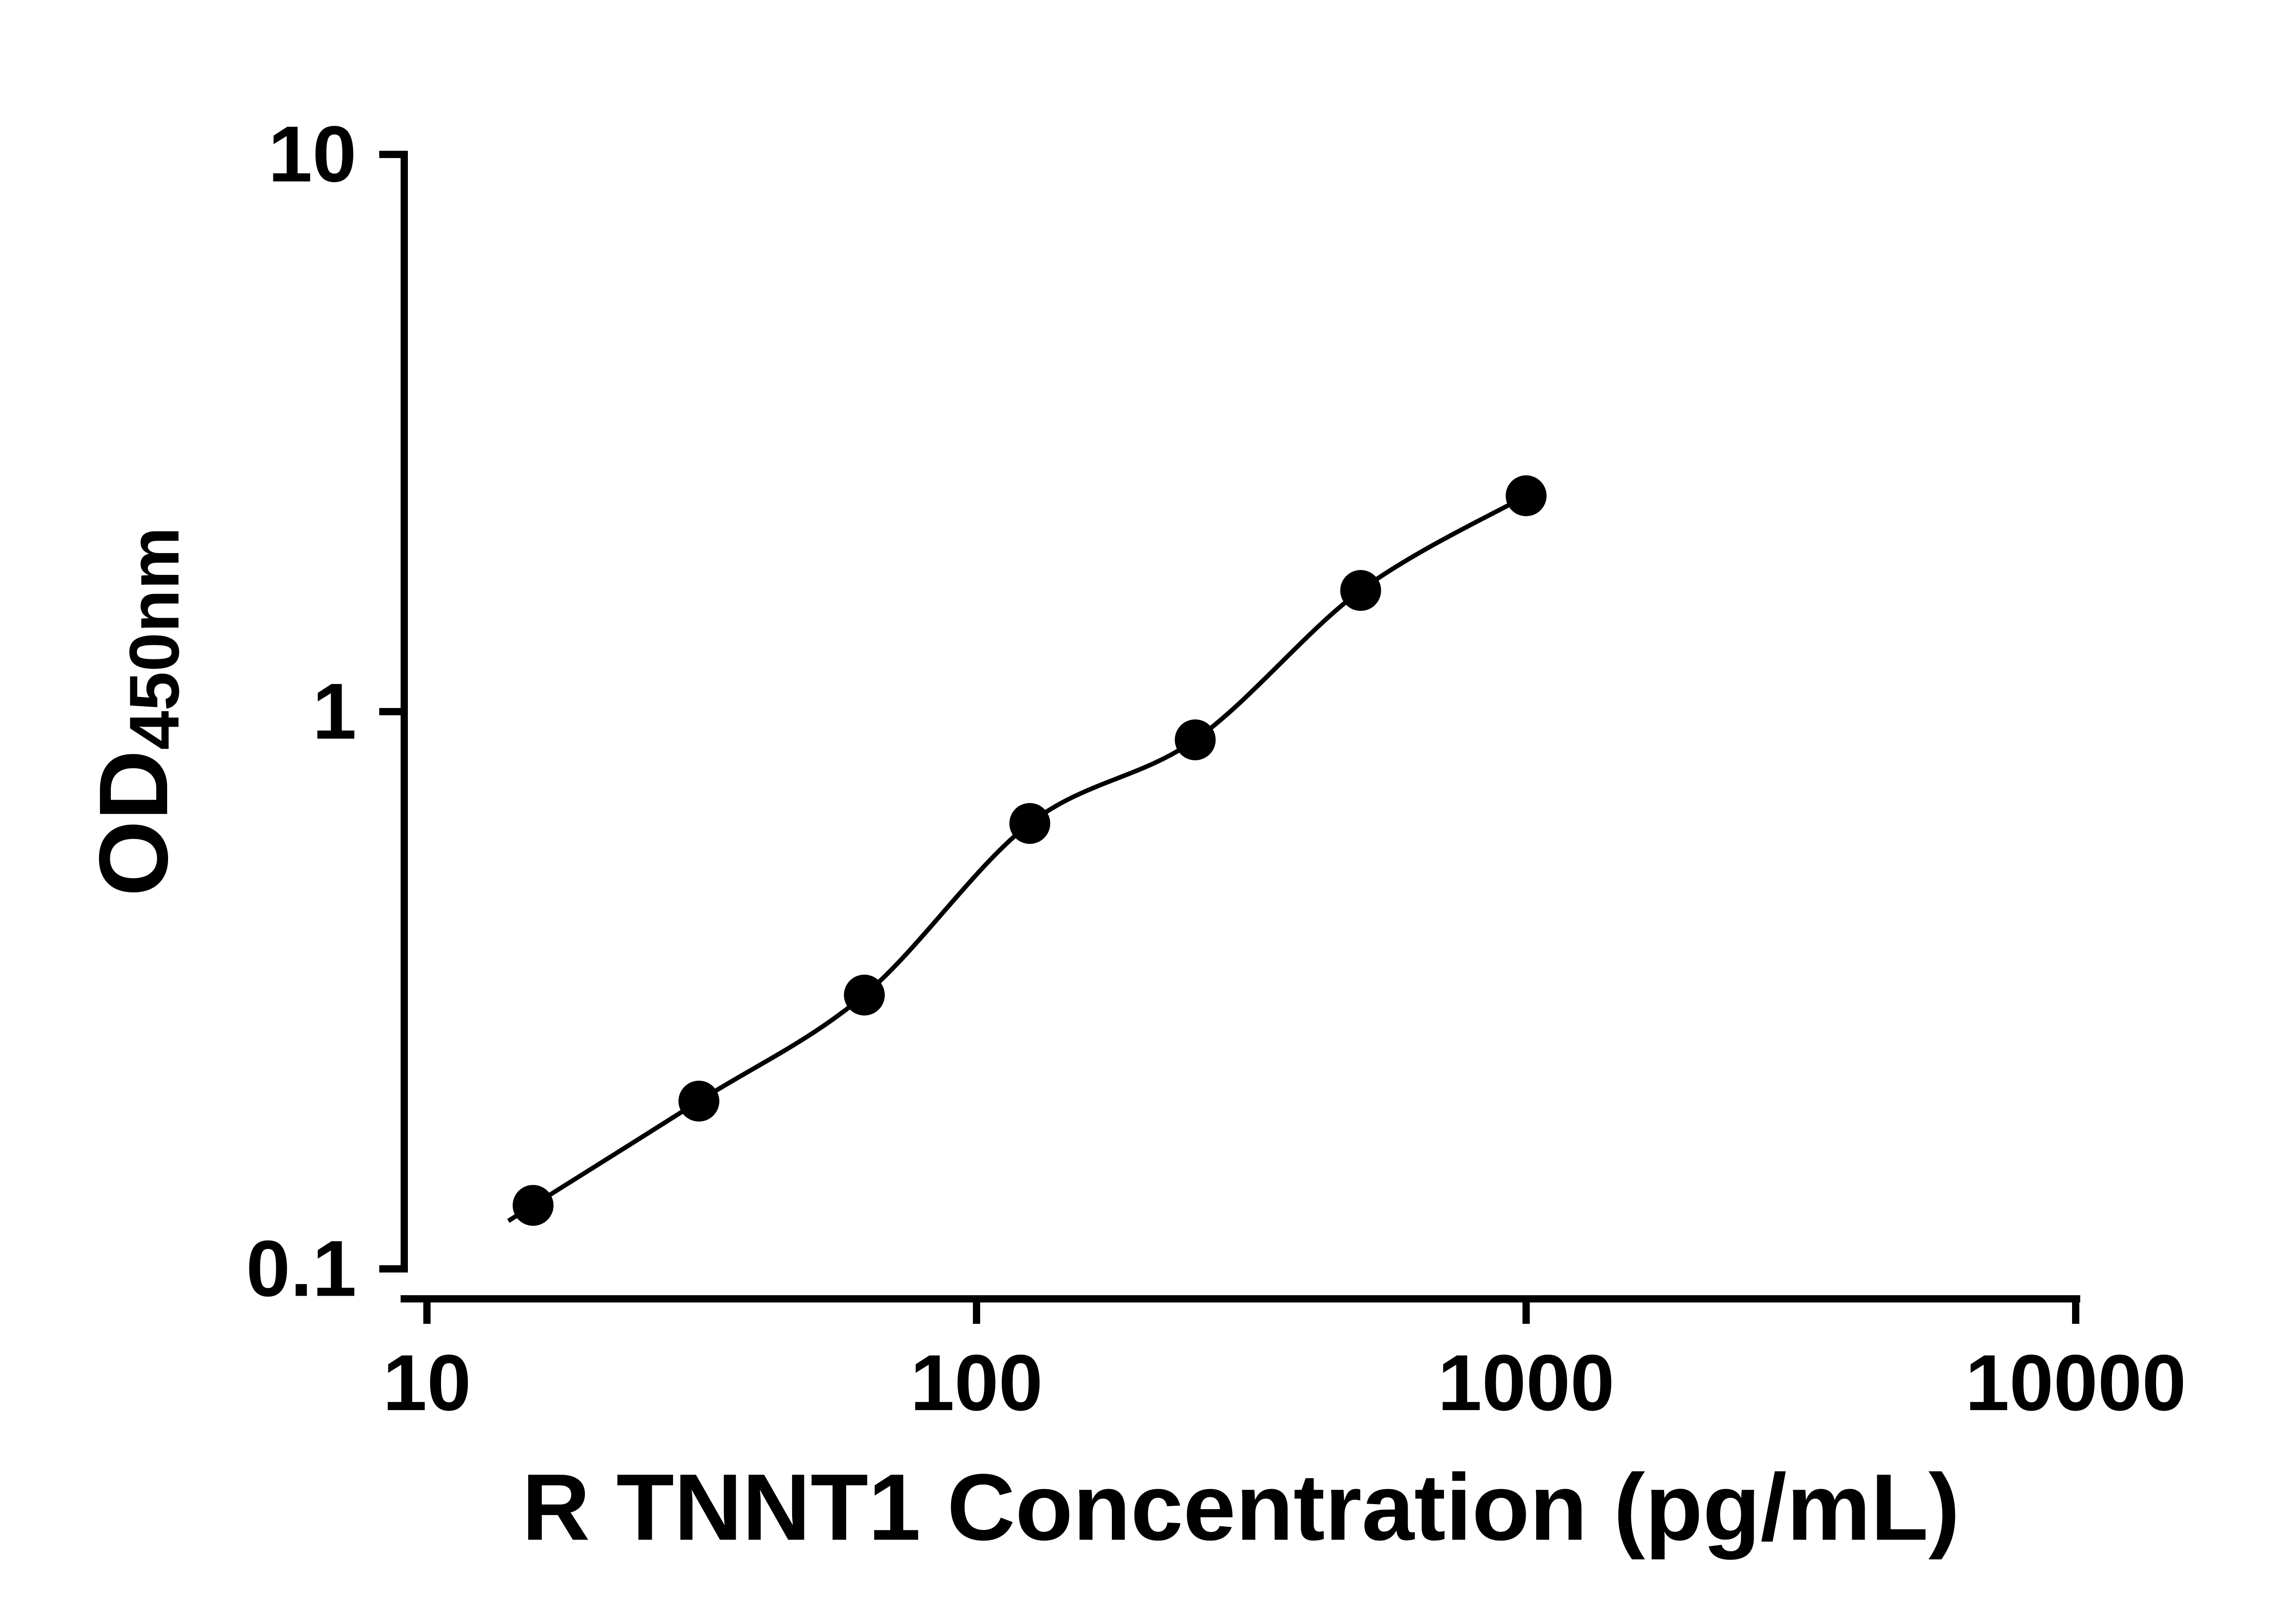 Image resolution: width=2271 pixels, height=1624 pixels. Describe the element at coordinates (153, 638) in the screenshot. I see `y-axis-title-subscript: 450nm` at that location.